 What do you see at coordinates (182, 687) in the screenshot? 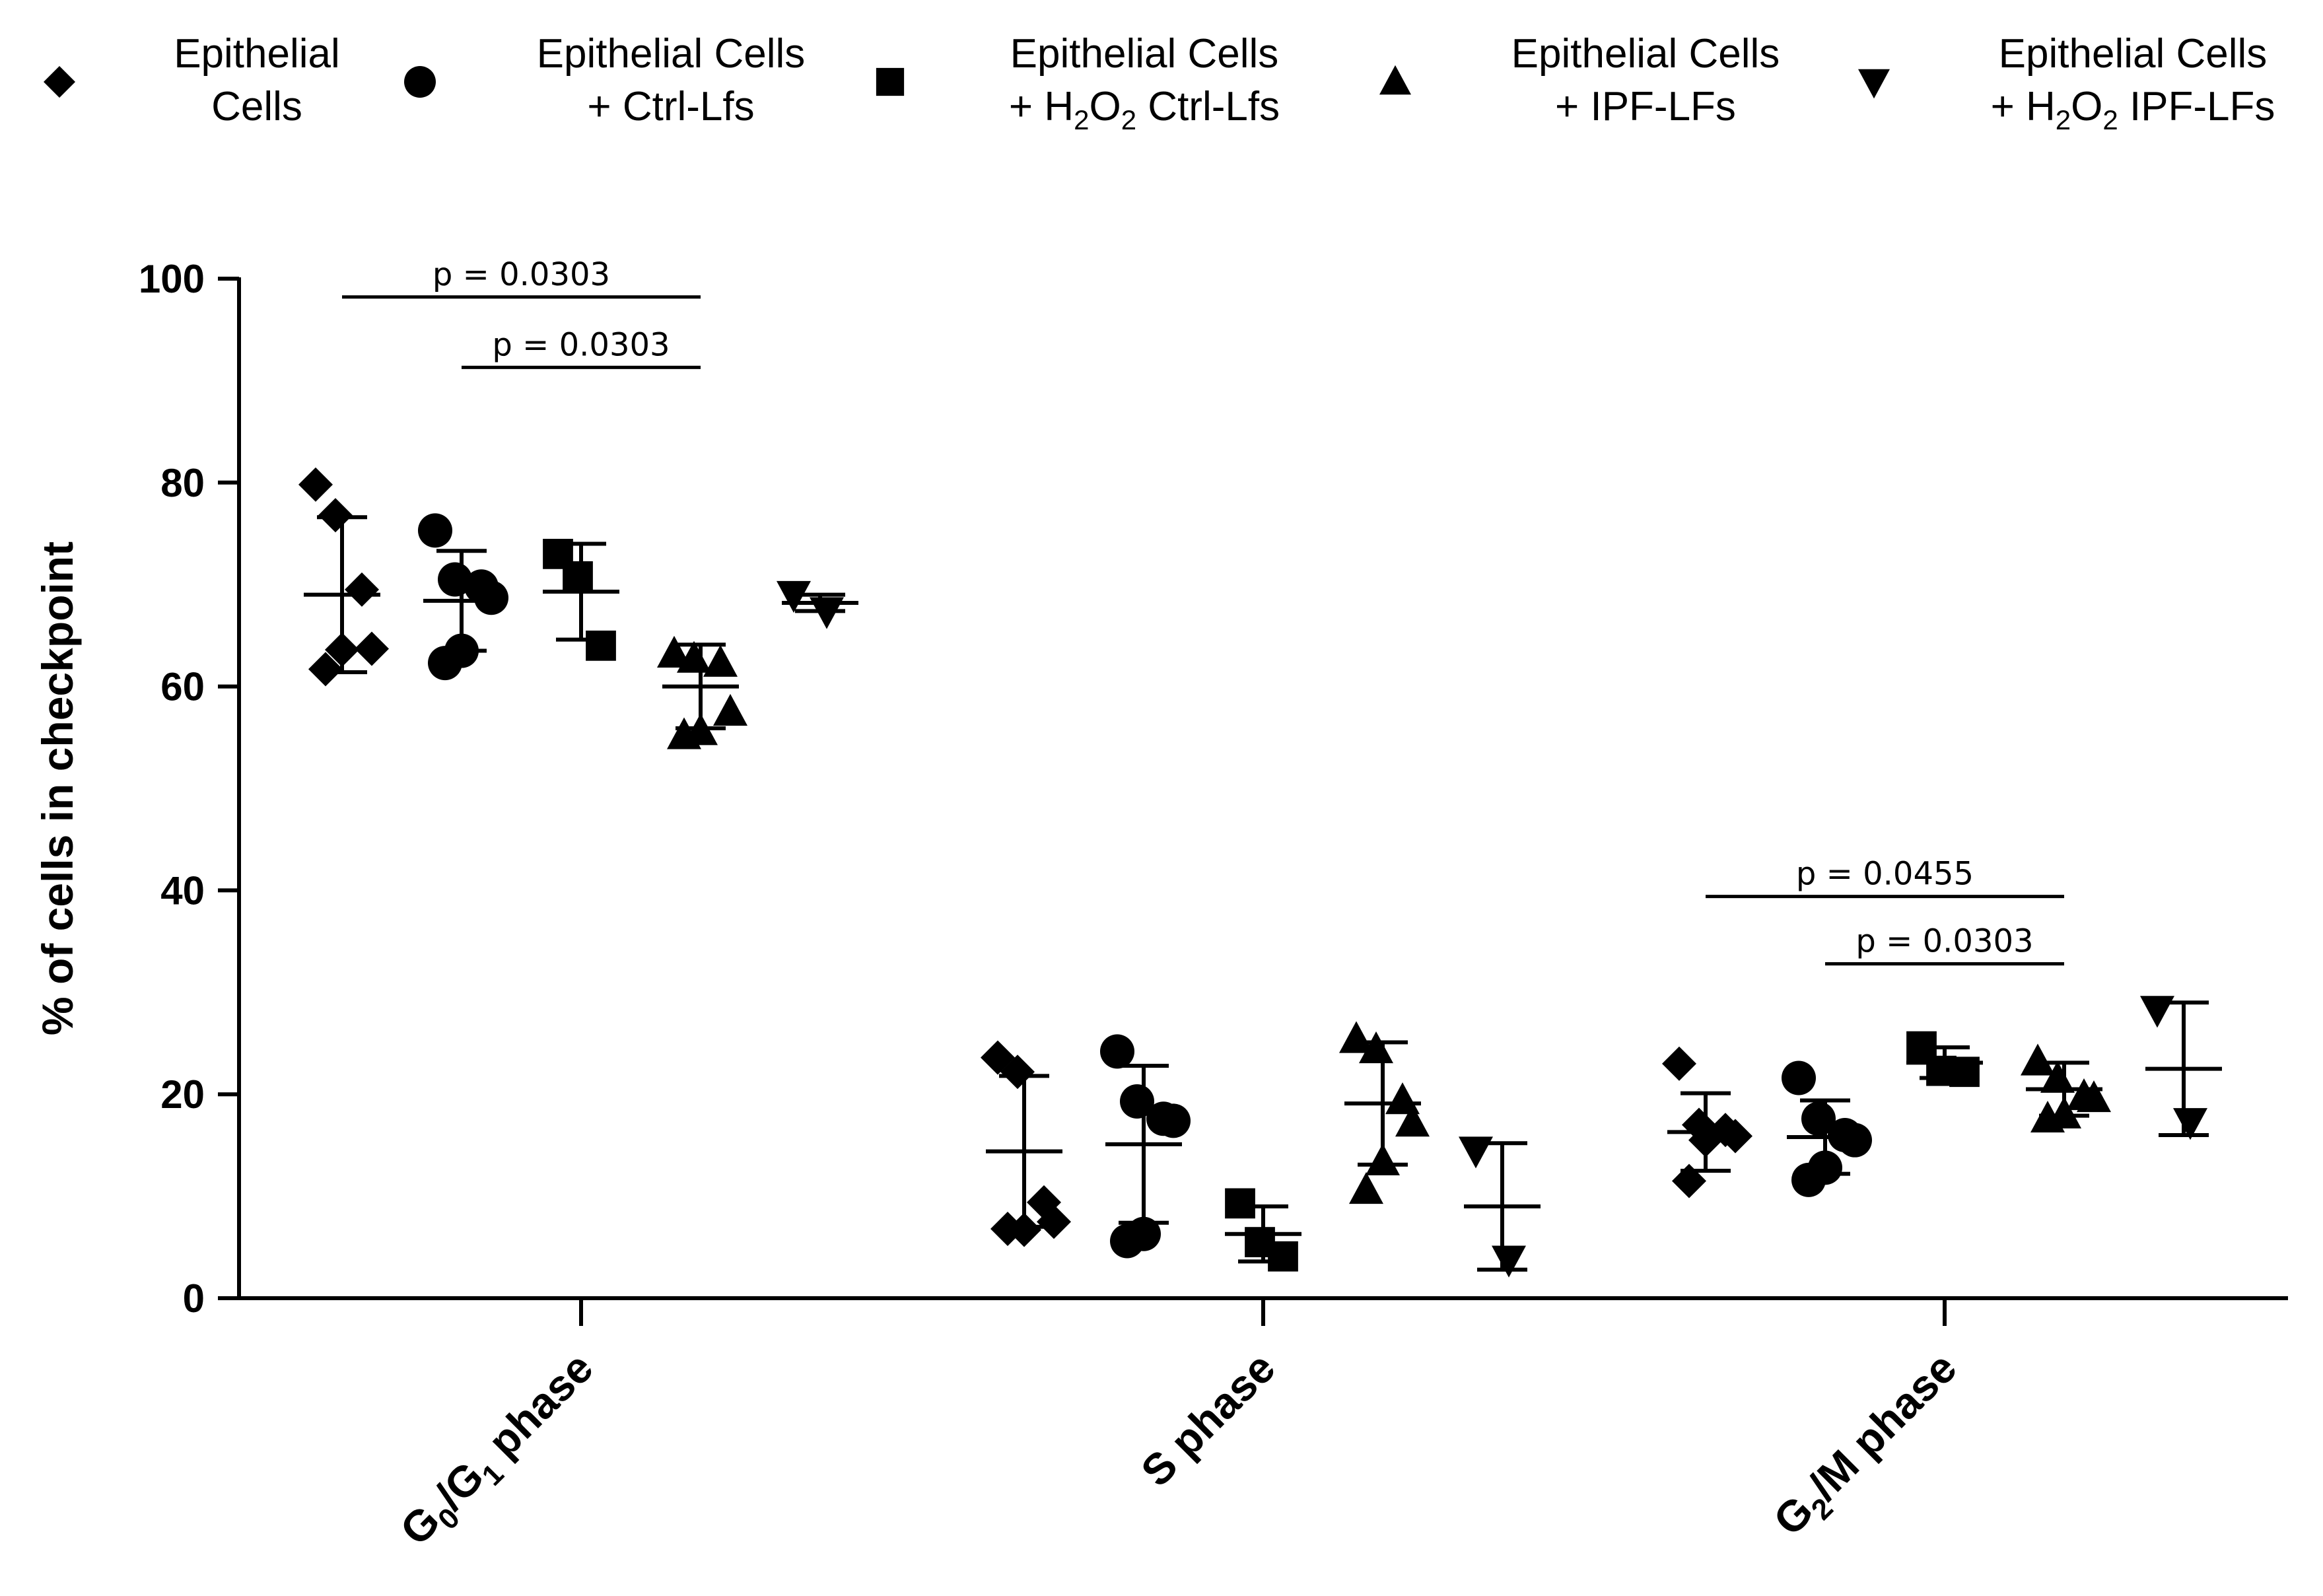
I see `y-tick-label: 60` at bounding box center [182, 687].